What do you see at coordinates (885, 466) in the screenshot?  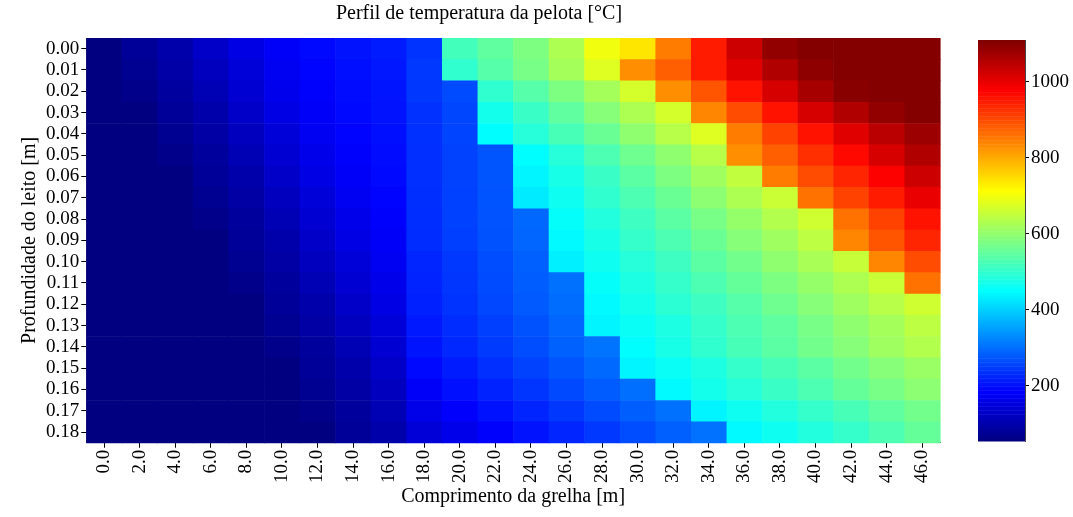 I see `x-tick-label: 44.0` at bounding box center [885, 466].